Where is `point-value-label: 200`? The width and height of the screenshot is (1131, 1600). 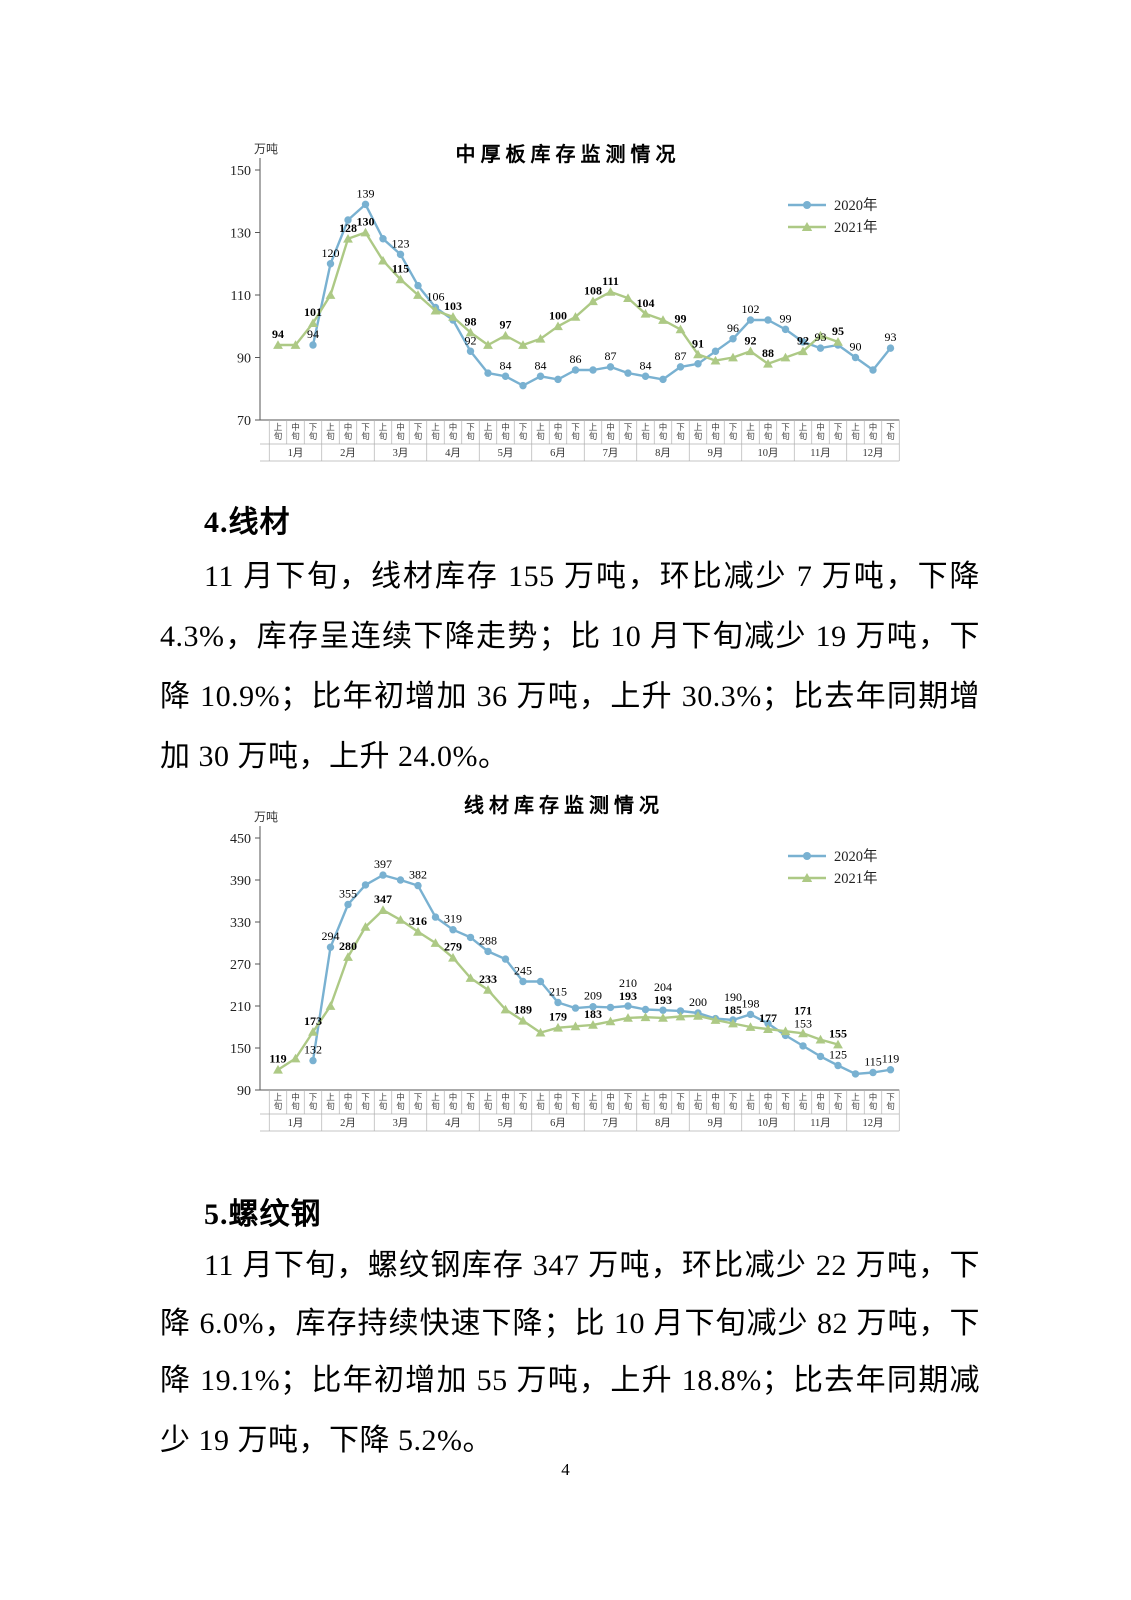
point-value-label: 200 is located at coordinates (698, 1002).